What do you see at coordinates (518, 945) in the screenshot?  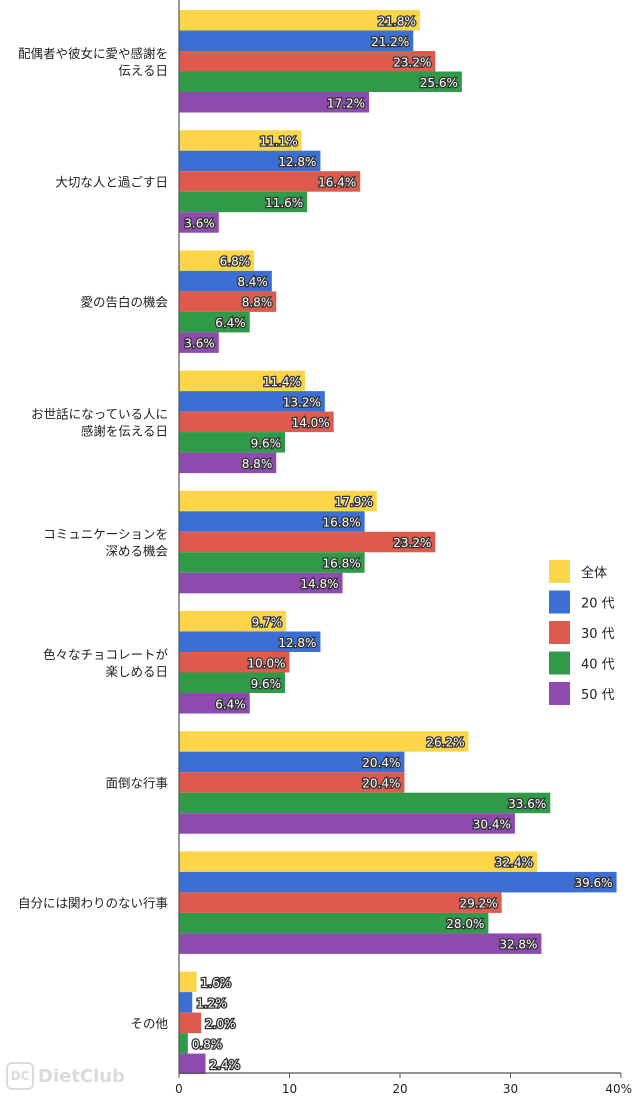 I see `data-label-8-5: 32.8%` at bounding box center [518, 945].